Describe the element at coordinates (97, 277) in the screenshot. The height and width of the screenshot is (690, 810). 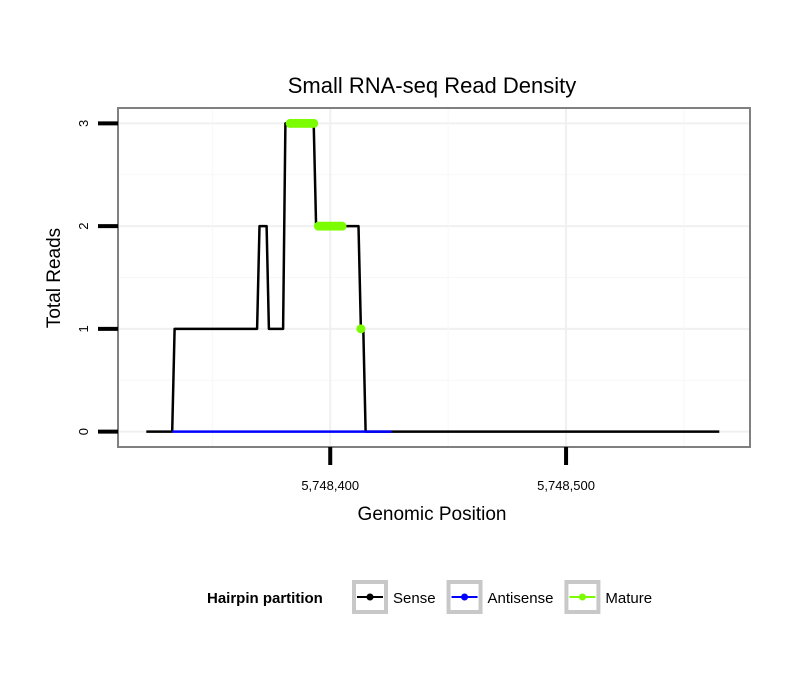
I see `y-axis: 0 1 2 3` at that location.